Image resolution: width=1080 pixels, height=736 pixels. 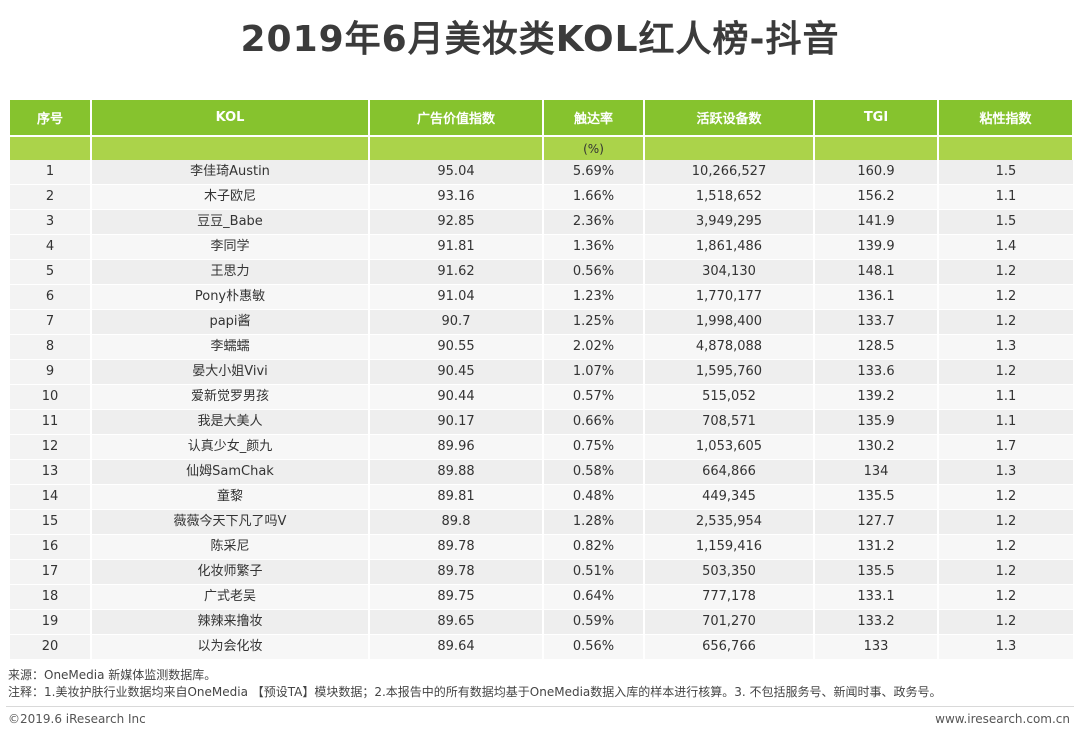 I want to click on cell-stickiness-index: 1.4, so click(x=1005, y=247).